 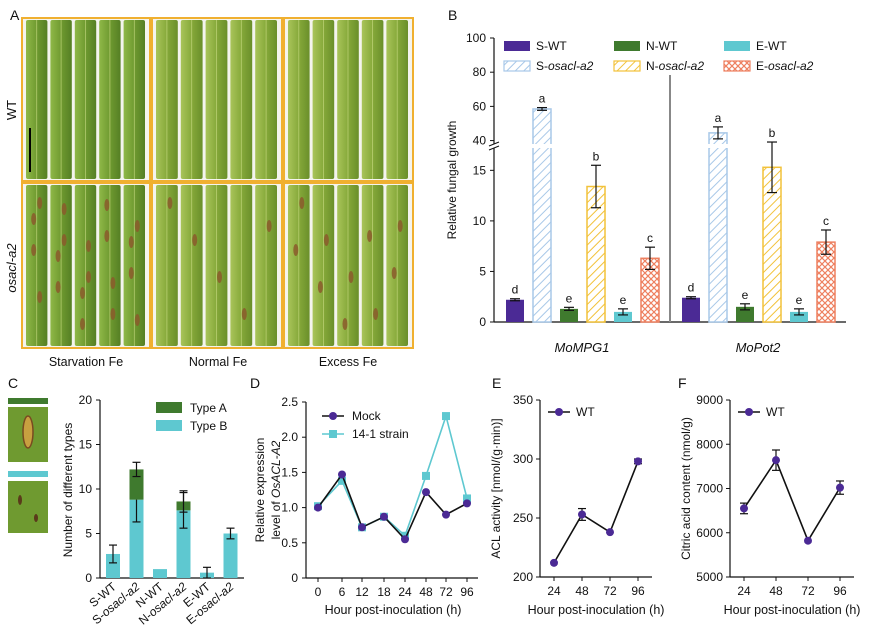 I want to click on legend-label: WT, so click(x=775, y=412).